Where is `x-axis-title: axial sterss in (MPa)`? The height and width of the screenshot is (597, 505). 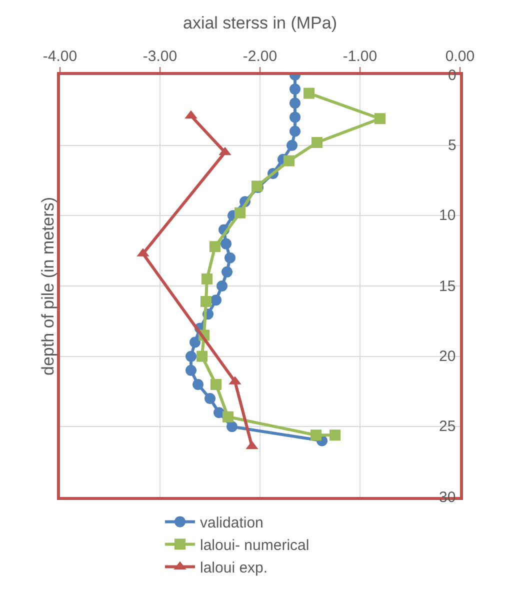
x-axis-title: axial sterss in (MPa) is located at coordinates (260, 23).